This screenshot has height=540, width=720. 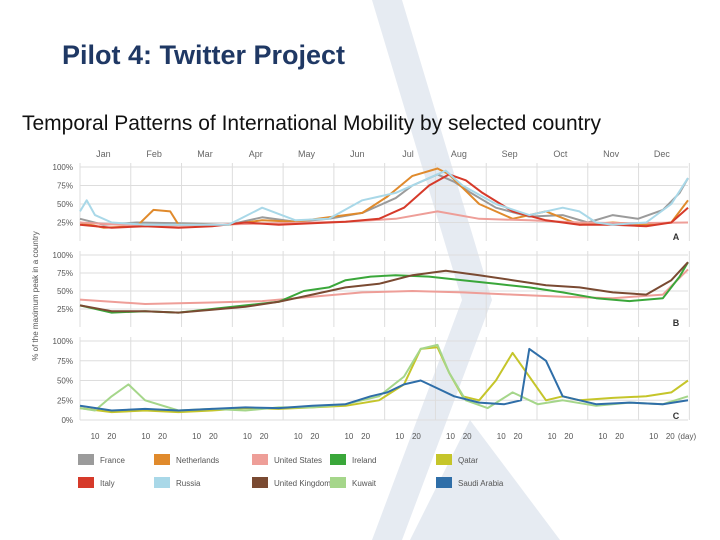 I want to click on month-label: Apr, so click(x=256, y=154).